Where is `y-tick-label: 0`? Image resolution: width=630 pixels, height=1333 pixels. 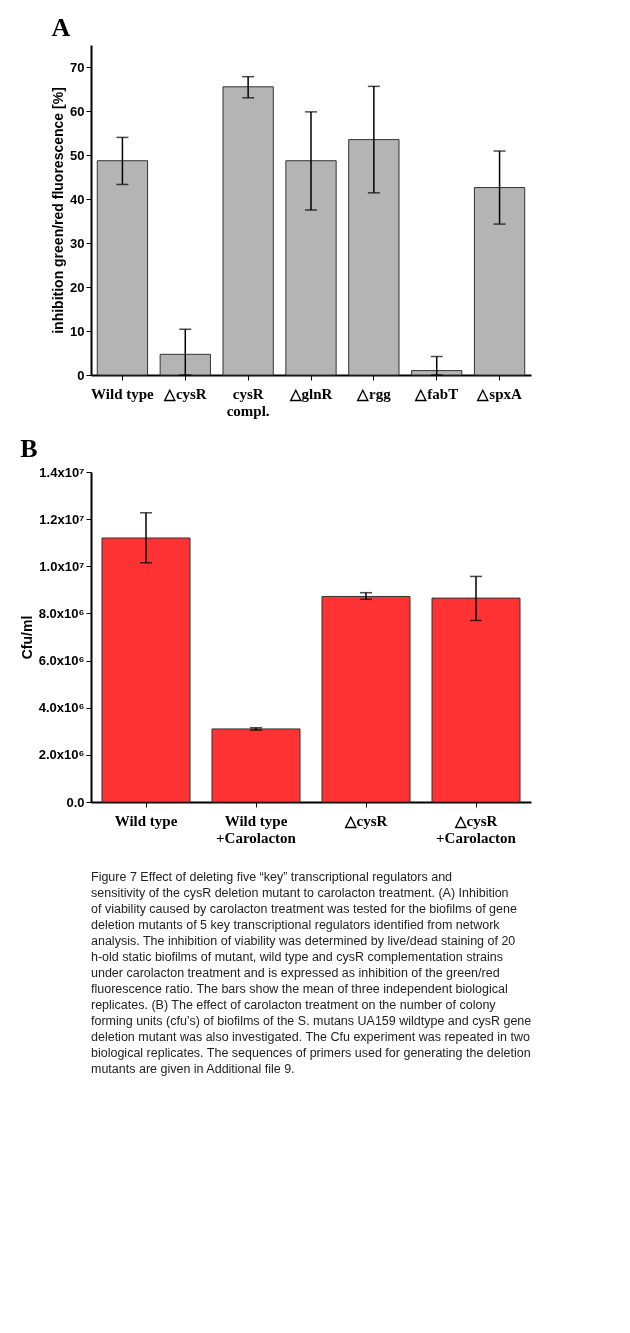 y-tick-label: 0 is located at coordinates (81, 375).